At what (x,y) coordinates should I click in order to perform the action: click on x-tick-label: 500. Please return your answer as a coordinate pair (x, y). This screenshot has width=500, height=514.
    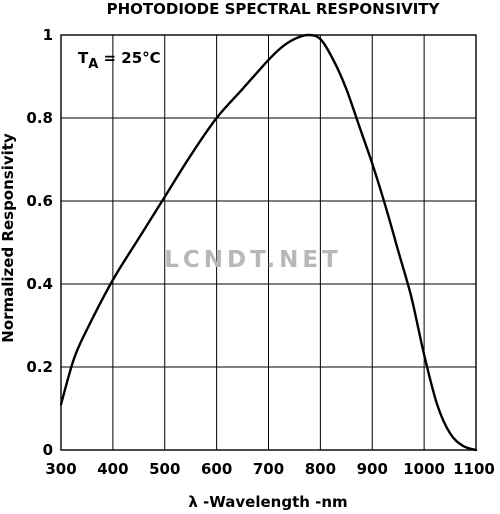
    Looking at the image, I should click on (164, 469).